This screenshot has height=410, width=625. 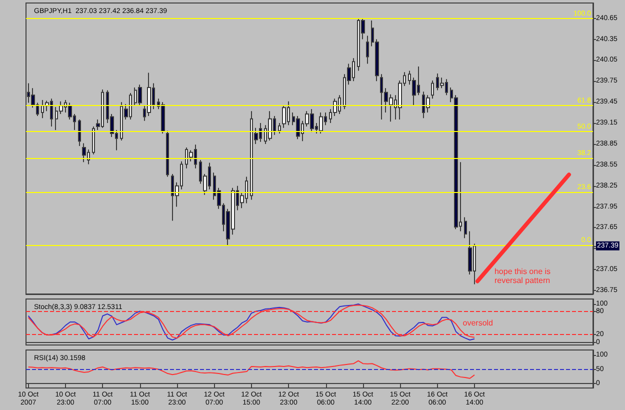 I want to click on line-series, so click(x=251, y=369).